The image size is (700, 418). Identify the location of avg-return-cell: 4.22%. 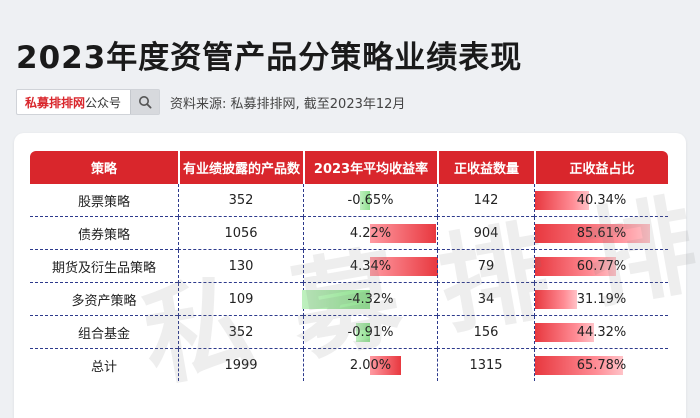
(370, 233).